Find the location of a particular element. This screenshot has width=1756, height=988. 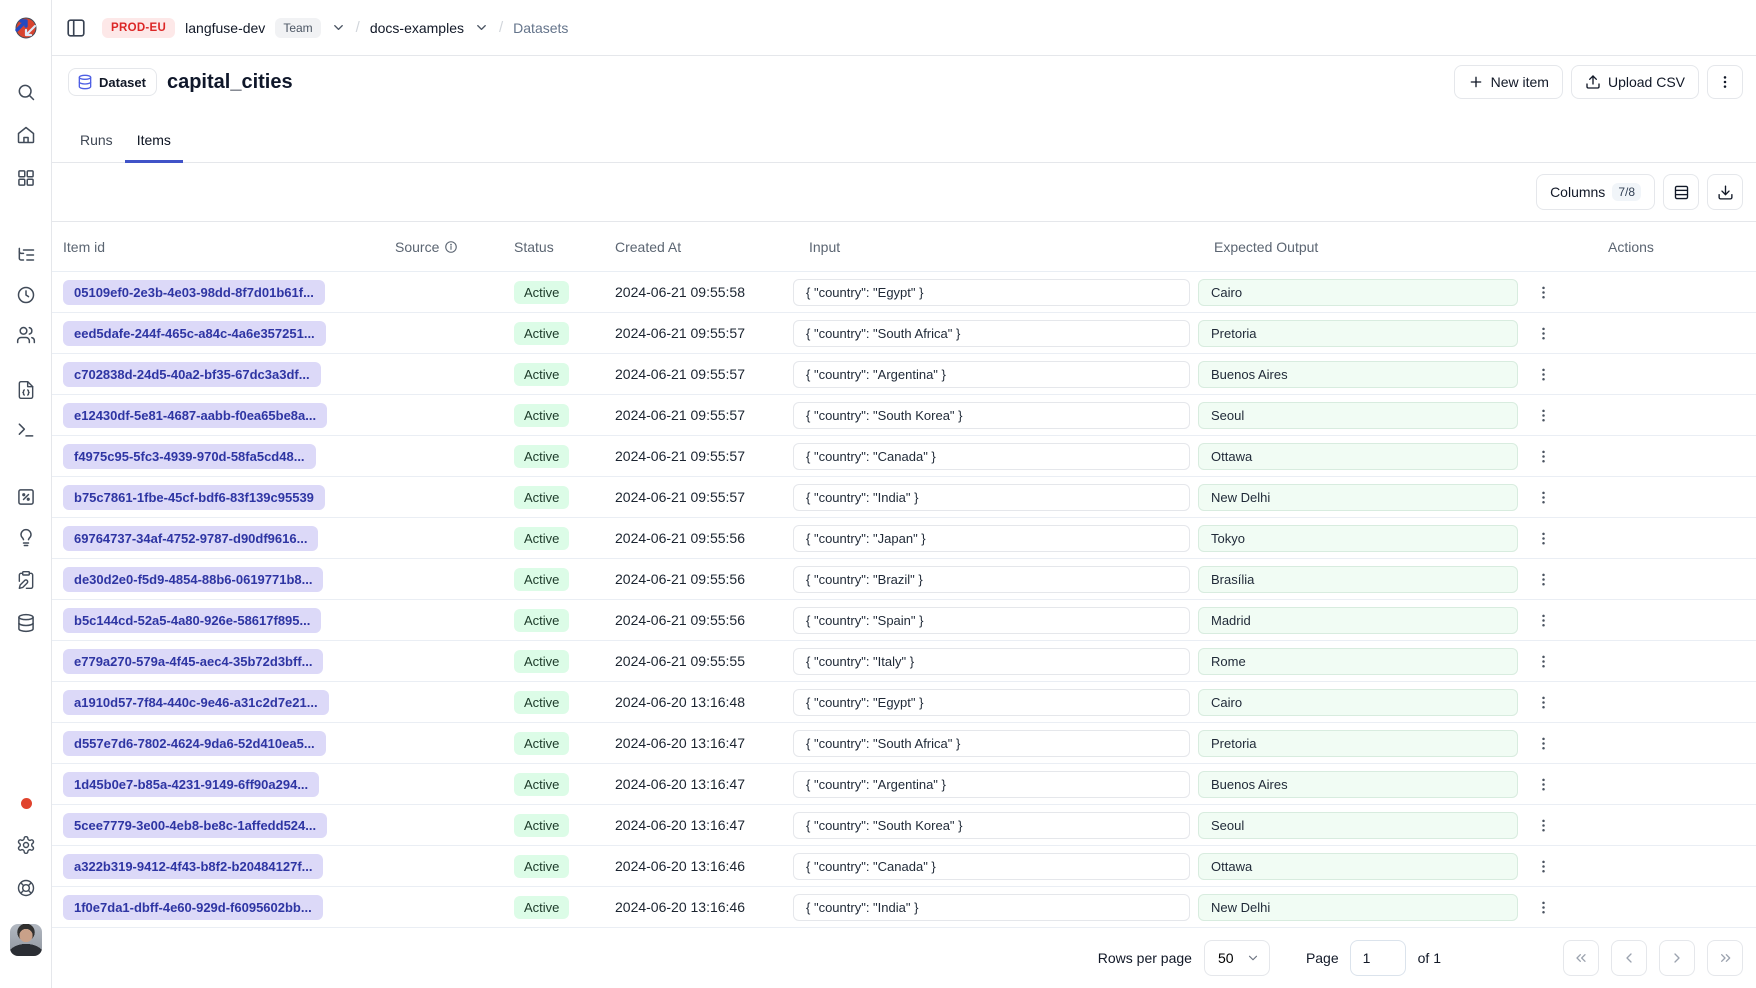

annotation-icon is located at coordinates (26, 580).